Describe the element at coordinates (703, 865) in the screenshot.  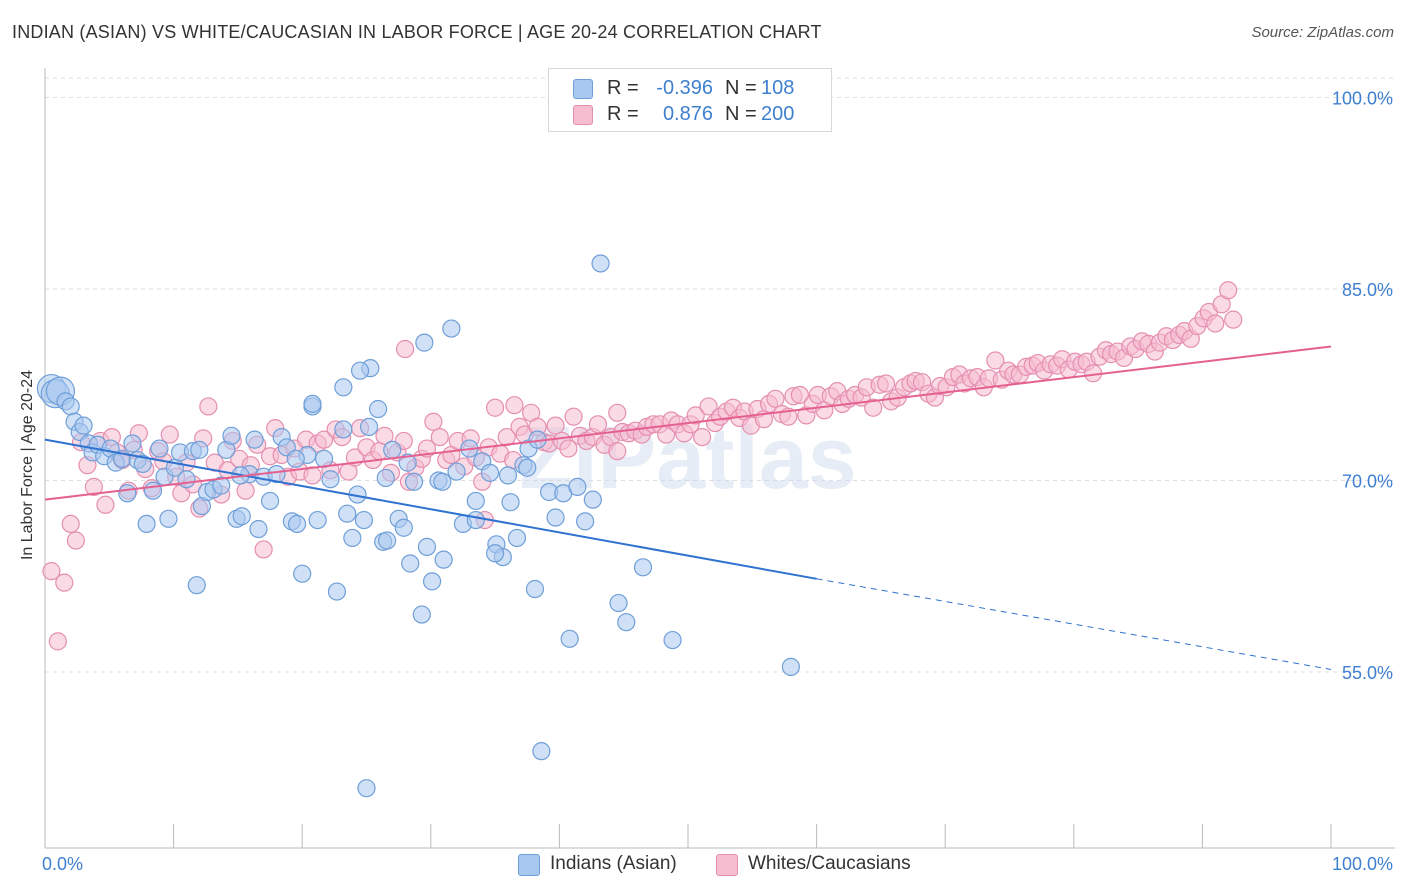
I see `bottom-legend: Indians (Asian) Whites/Caucasians` at that location.